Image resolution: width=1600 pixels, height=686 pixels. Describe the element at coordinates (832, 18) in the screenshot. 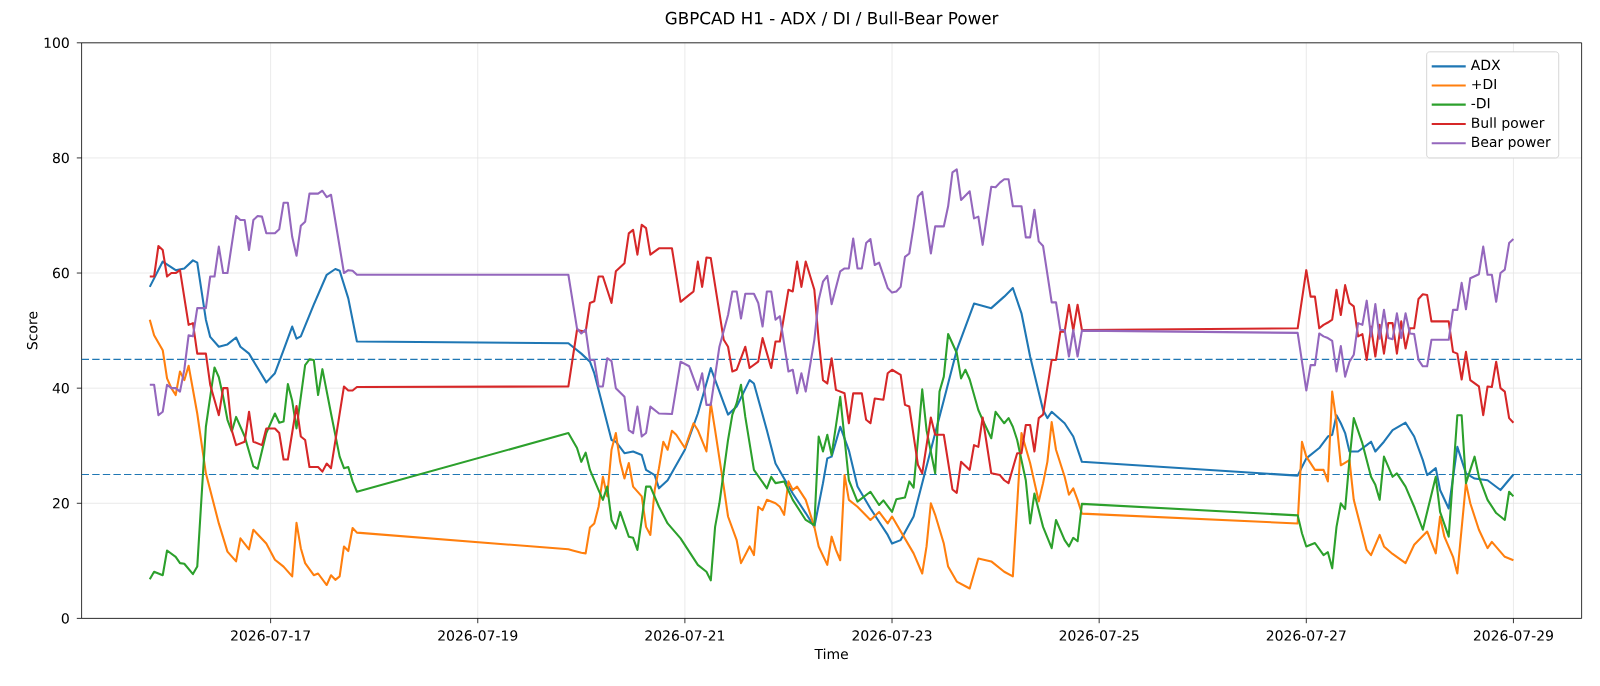

I see `chart-title: GBPCAD H1 - ADX / DI / Bull-Bear Power` at that location.